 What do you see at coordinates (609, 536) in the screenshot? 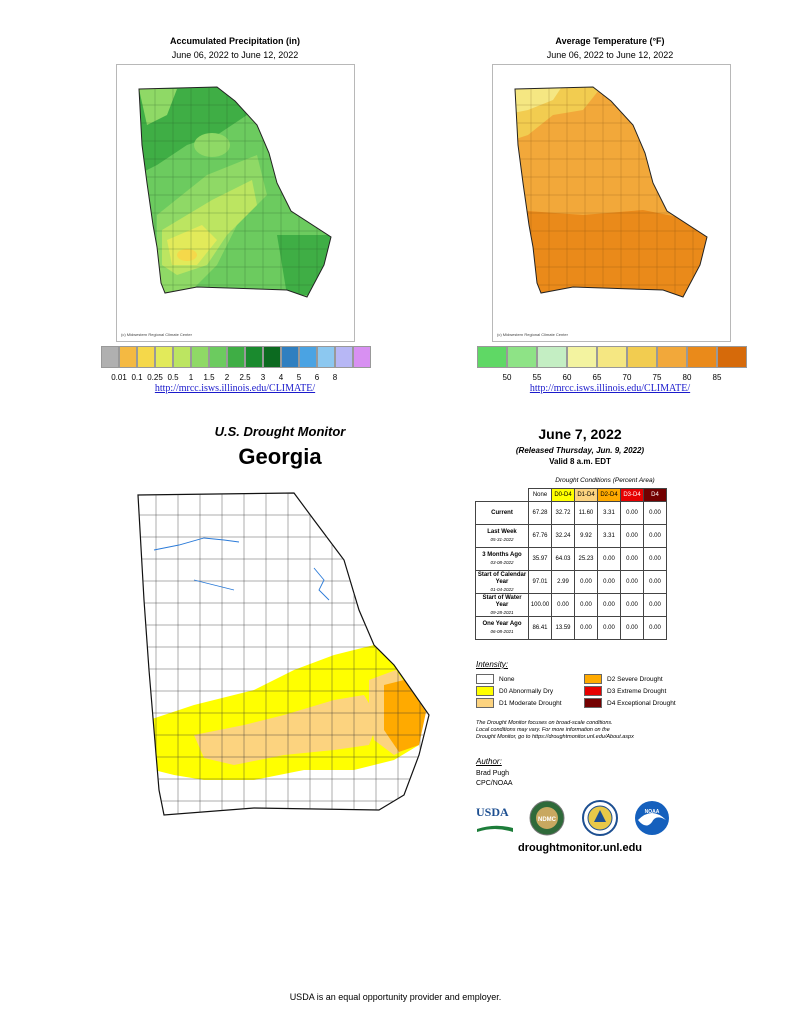
I see `table-cell: 3.31` at bounding box center [609, 536].